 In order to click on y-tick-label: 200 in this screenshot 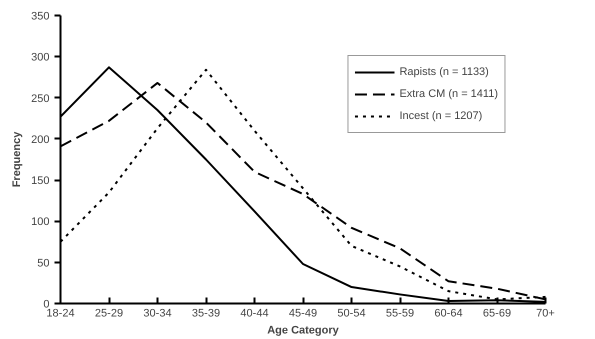, I will do `click(40, 140)`.